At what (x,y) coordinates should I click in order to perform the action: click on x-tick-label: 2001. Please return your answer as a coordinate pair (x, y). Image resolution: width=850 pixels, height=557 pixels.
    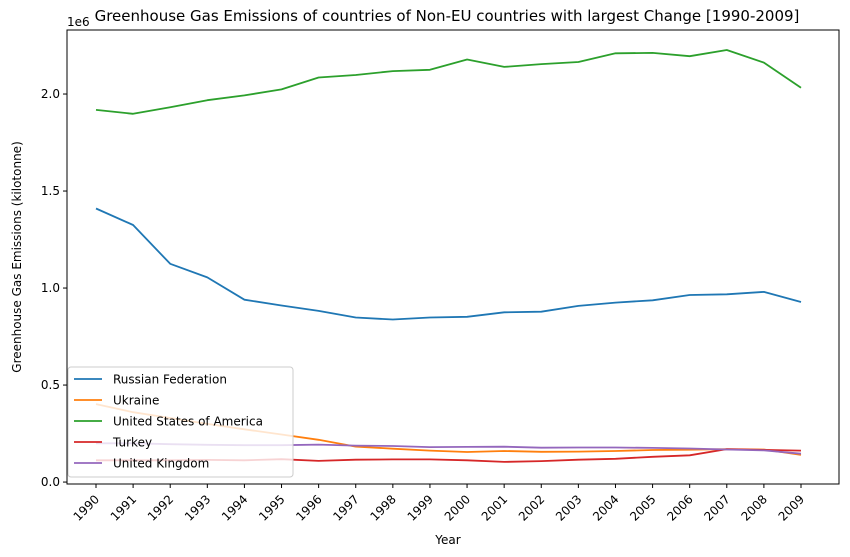
    Looking at the image, I should click on (494, 507).